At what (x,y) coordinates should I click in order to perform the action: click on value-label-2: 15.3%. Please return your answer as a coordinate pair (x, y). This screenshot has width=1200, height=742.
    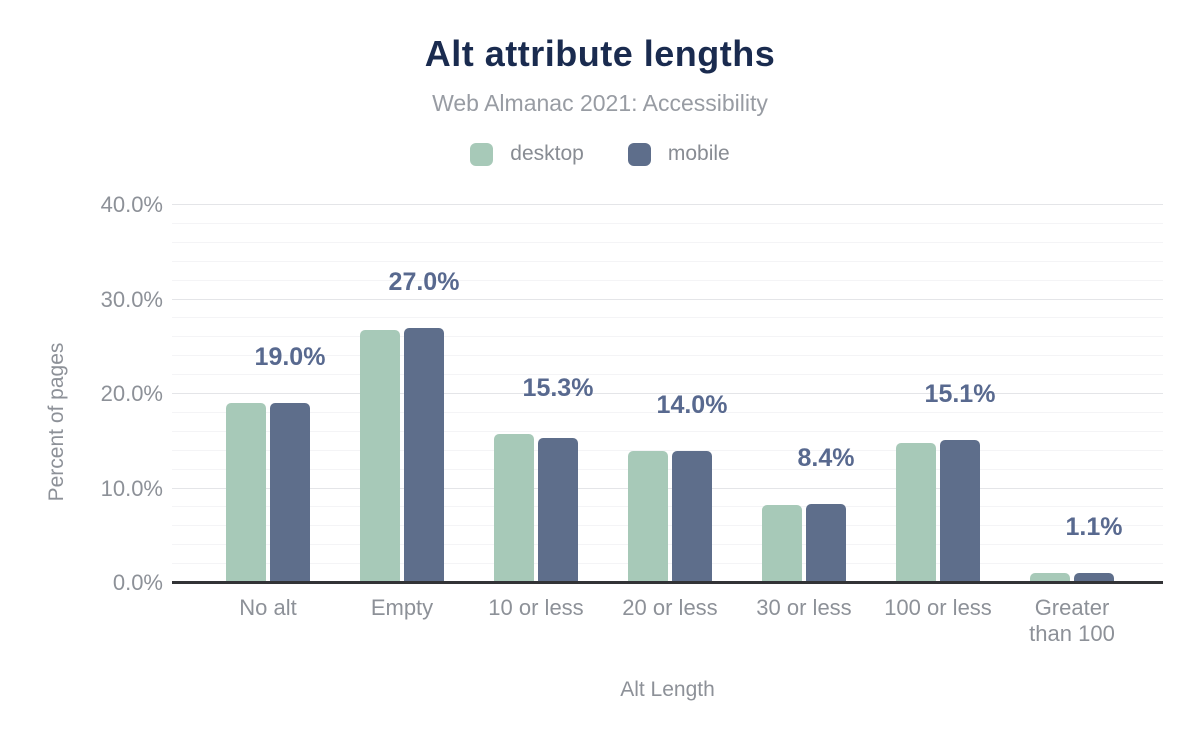
    Looking at the image, I should click on (558, 387).